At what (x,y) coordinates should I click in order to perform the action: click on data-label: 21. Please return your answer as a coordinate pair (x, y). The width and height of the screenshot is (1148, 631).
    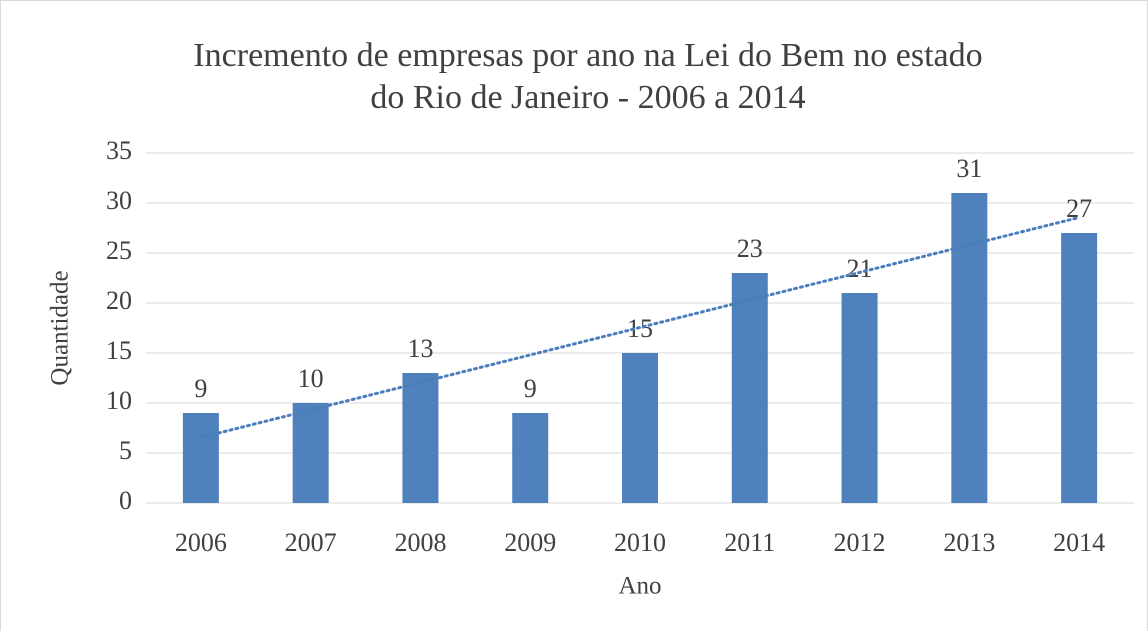
    Looking at the image, I should click on (860, 268).